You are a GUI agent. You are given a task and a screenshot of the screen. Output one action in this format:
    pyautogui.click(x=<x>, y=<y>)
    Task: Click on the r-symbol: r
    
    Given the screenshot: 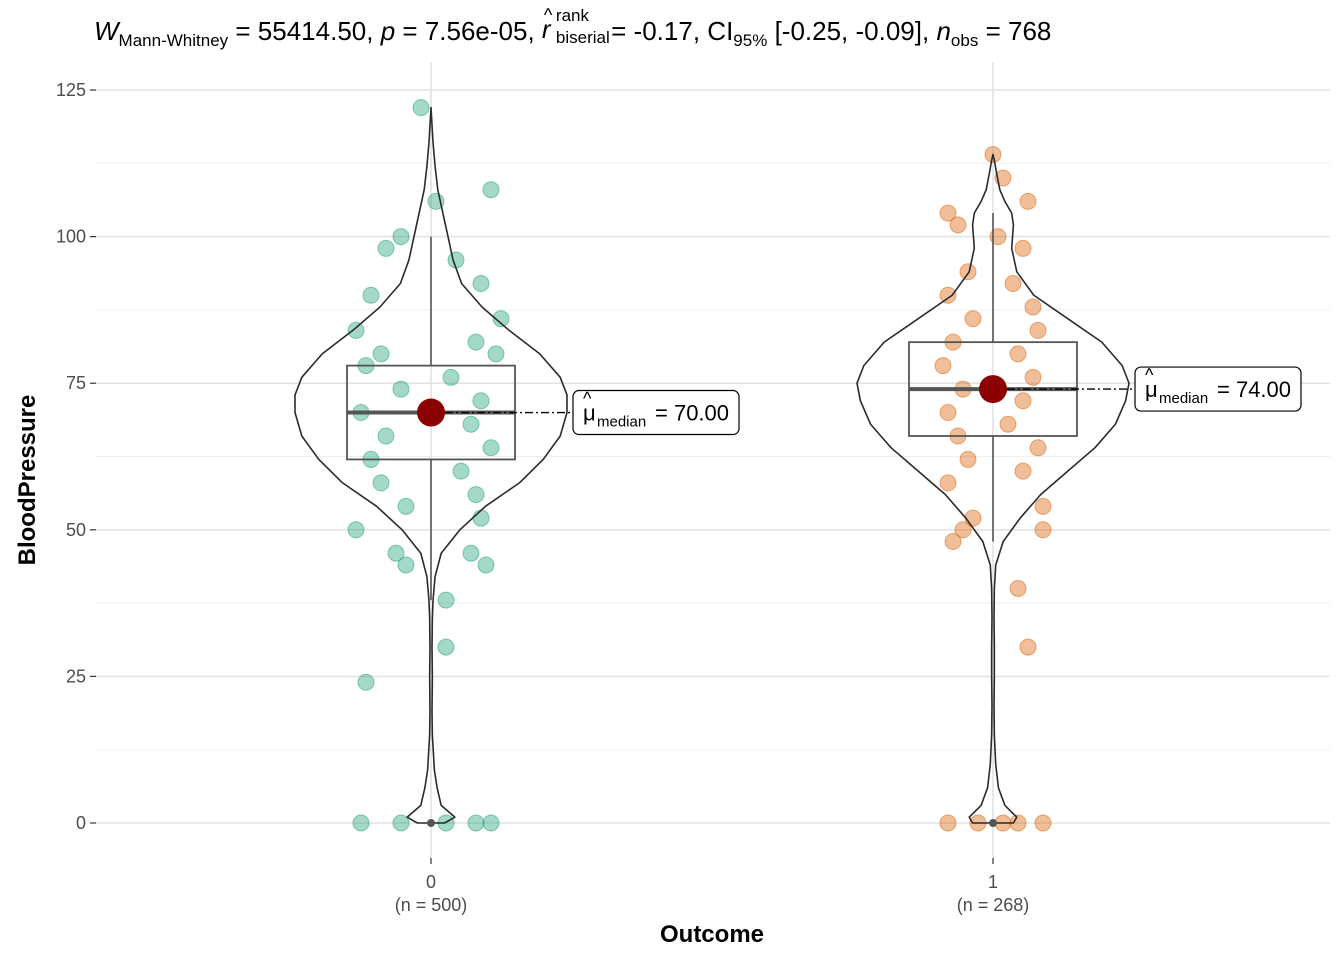 What is the action you would take?
    pyautogui.click(x=546, y=29)
    